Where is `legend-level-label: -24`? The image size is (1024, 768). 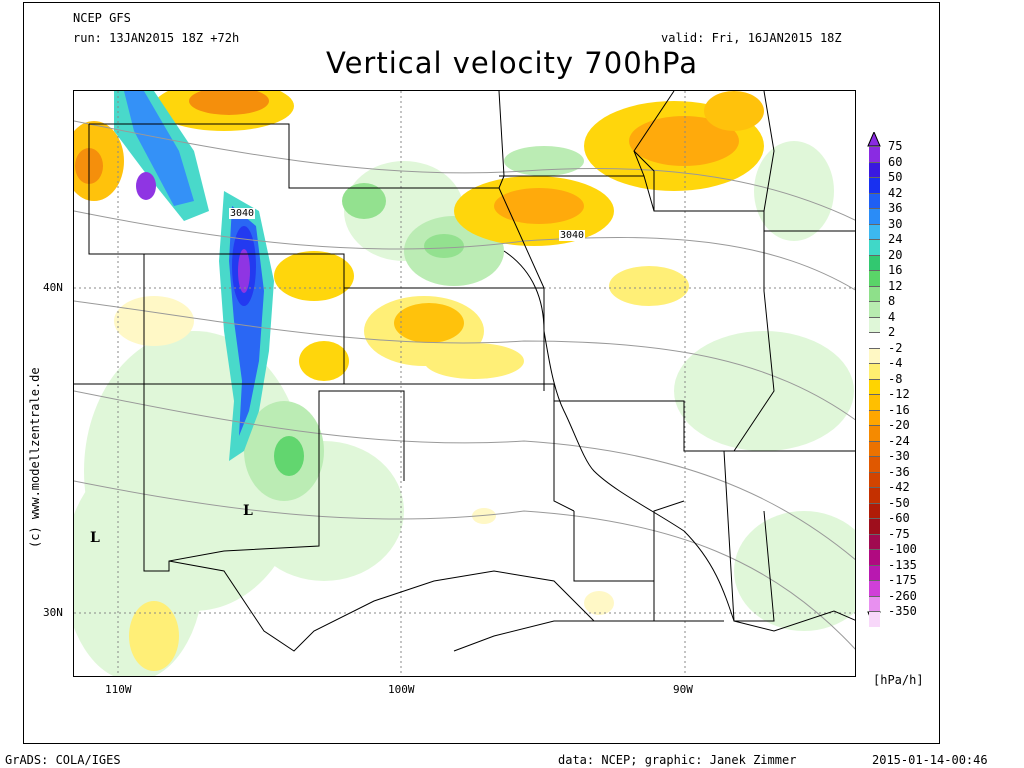
legend-level-label: -24 is located at coordinates (899, 440).